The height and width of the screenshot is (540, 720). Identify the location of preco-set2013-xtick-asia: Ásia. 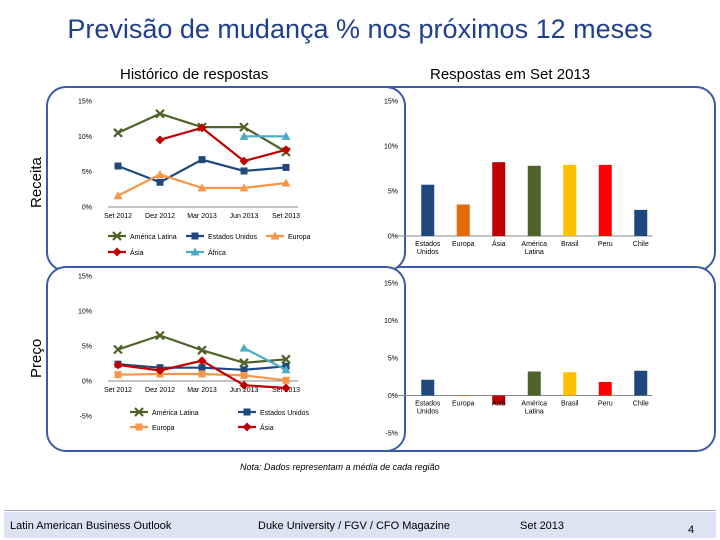
(499, 403).